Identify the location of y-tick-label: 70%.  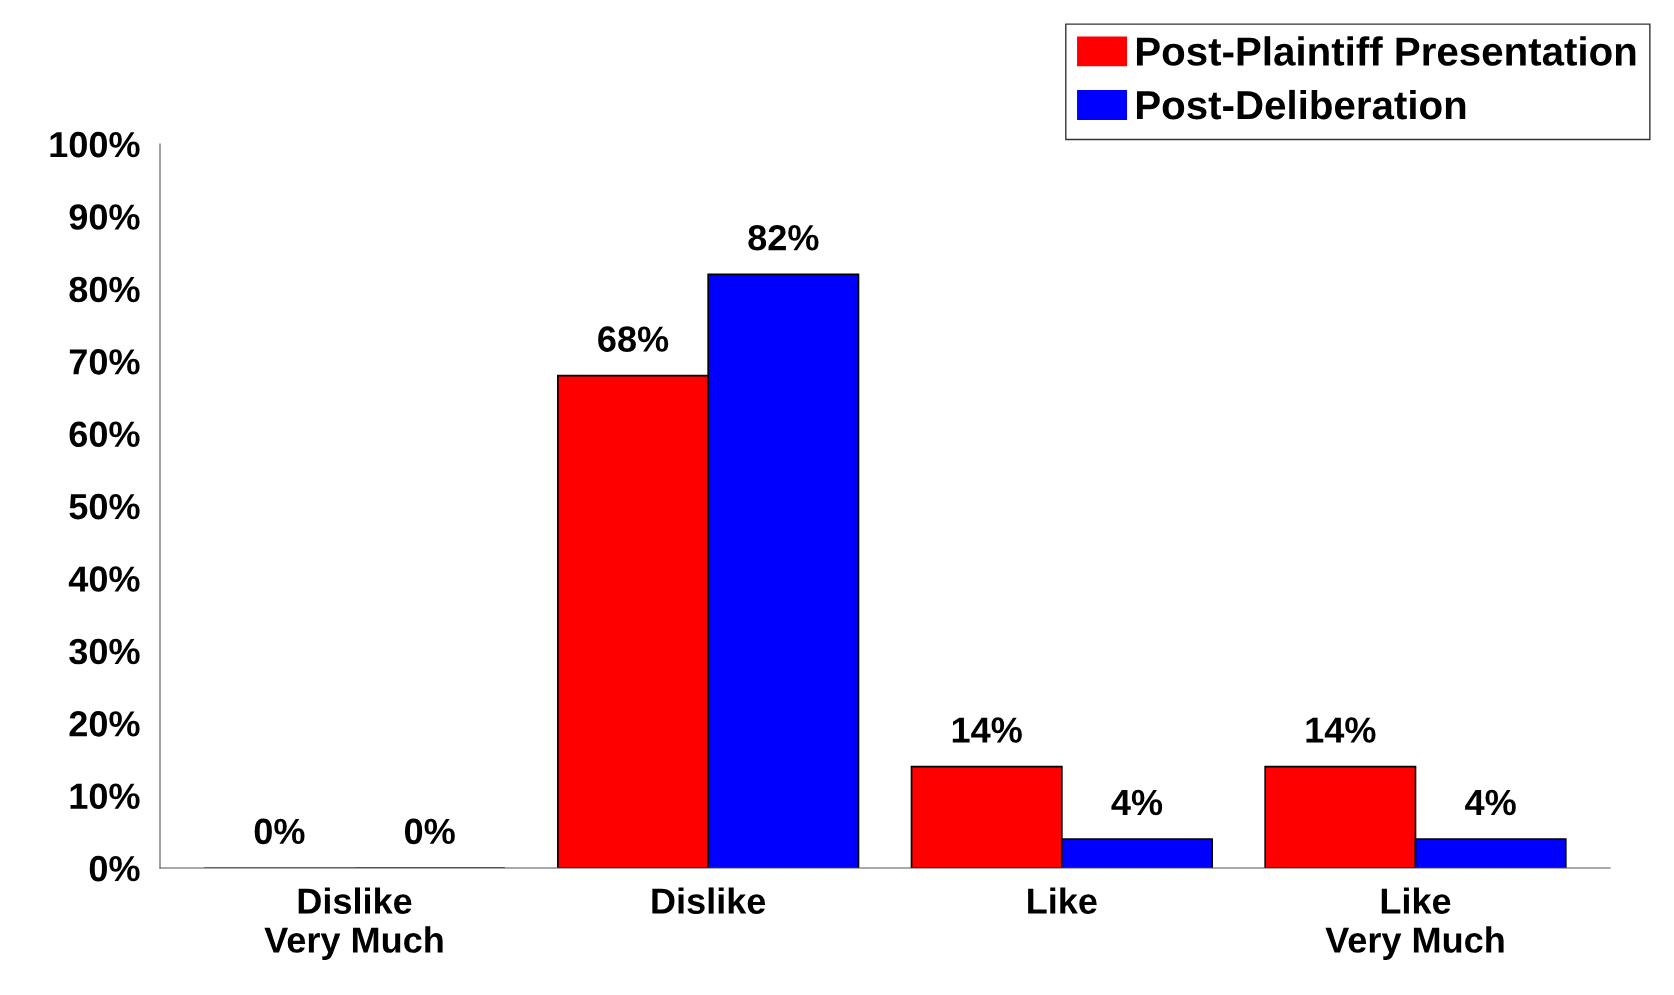
(104, 362).